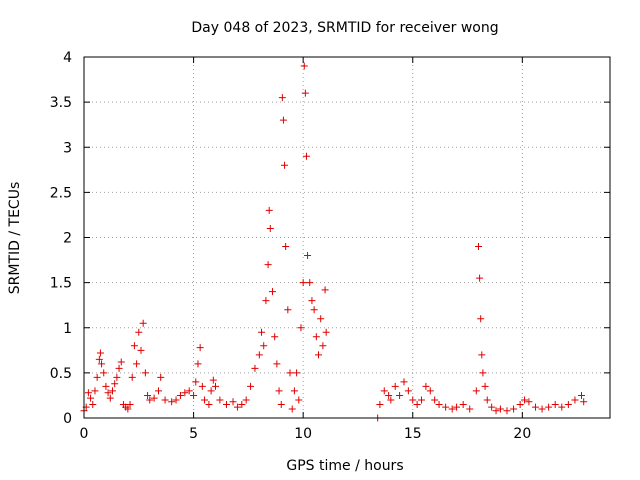 The height and width of the screenshot is (480, 640). Describe the element at coordinates (61, 103) in the screenshot. I see `y-tick-label: 3.5` at that location.